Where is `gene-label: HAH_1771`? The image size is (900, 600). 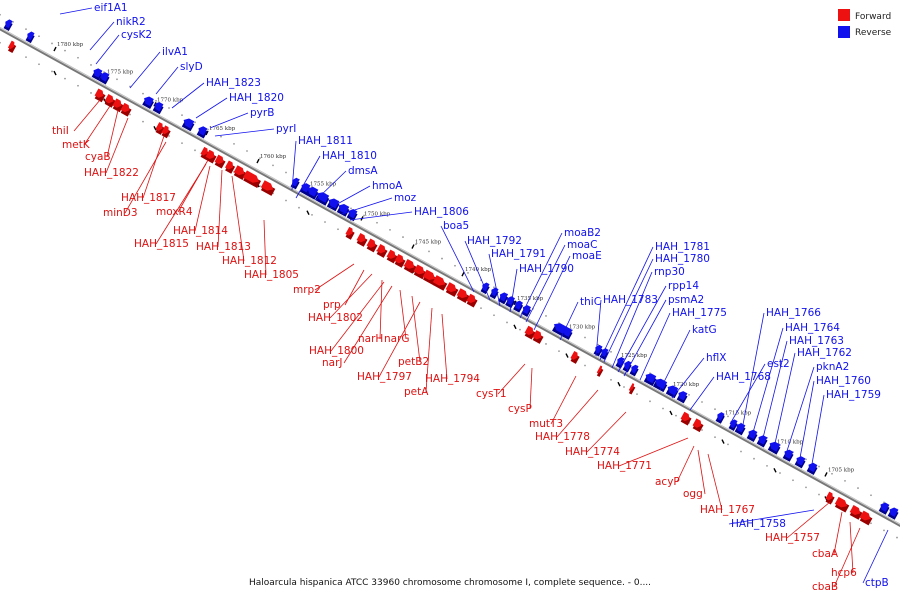
gene-label: HAH_1771 is located at coordinates (624, 466).